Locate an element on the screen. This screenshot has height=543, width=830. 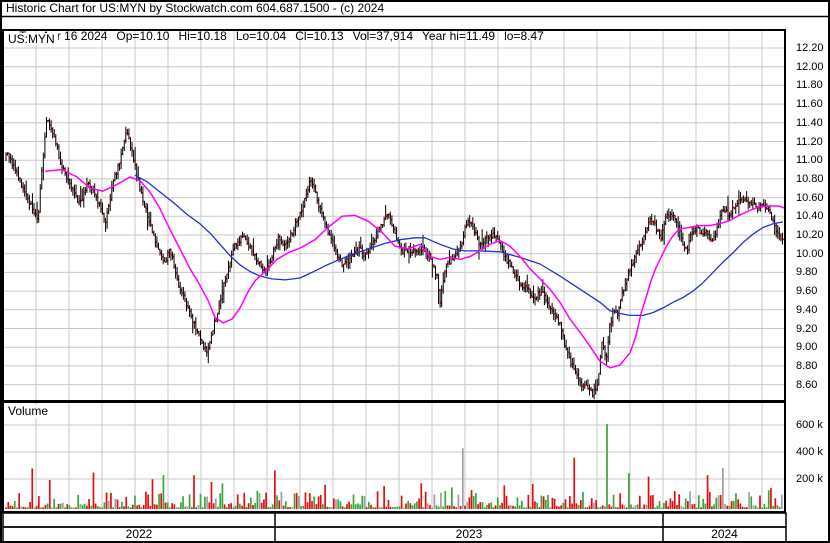
volume-pane-label: Volume is located at coordinates (30, 411).